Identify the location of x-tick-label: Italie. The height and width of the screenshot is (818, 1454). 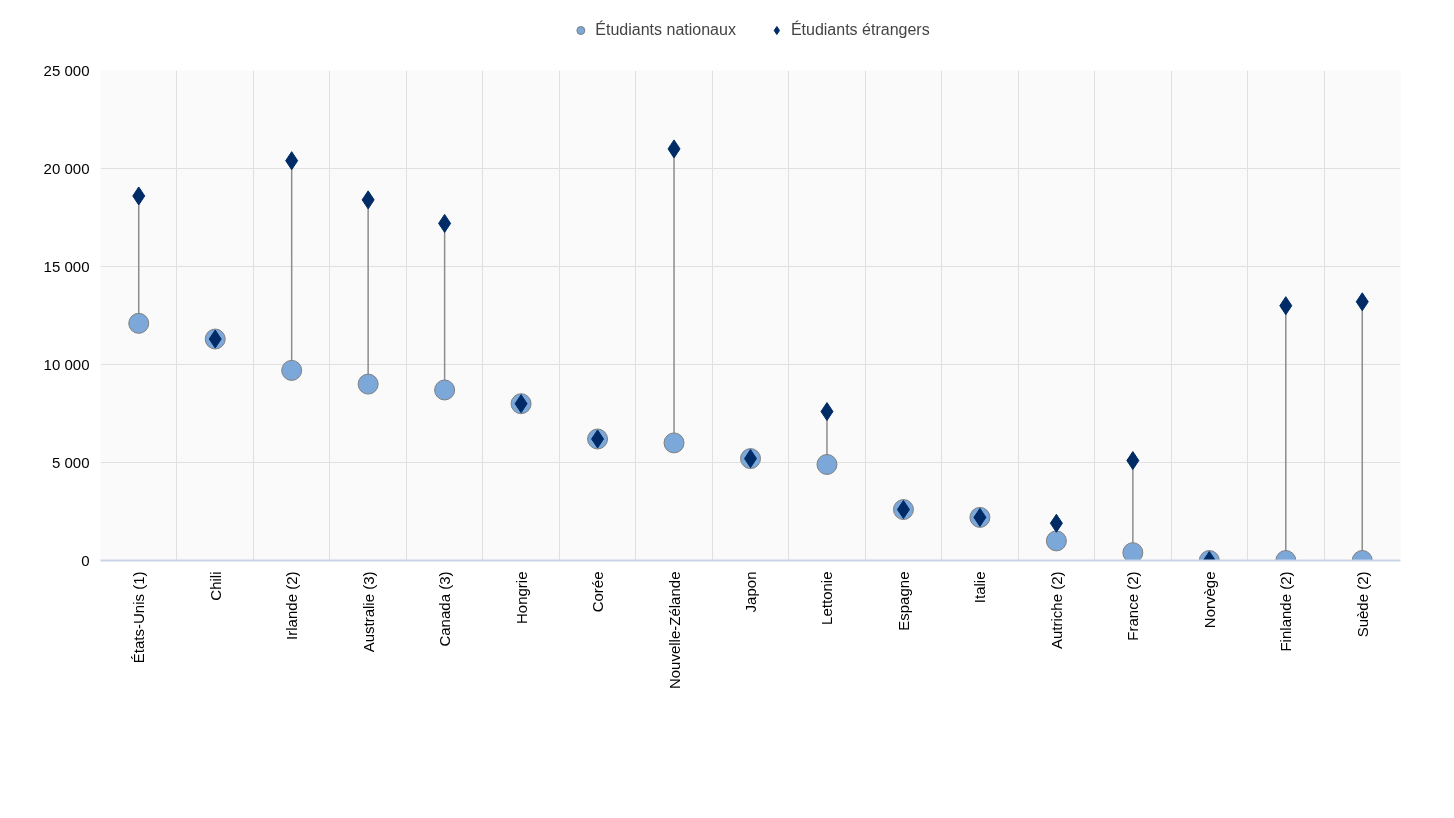
(980, 587).